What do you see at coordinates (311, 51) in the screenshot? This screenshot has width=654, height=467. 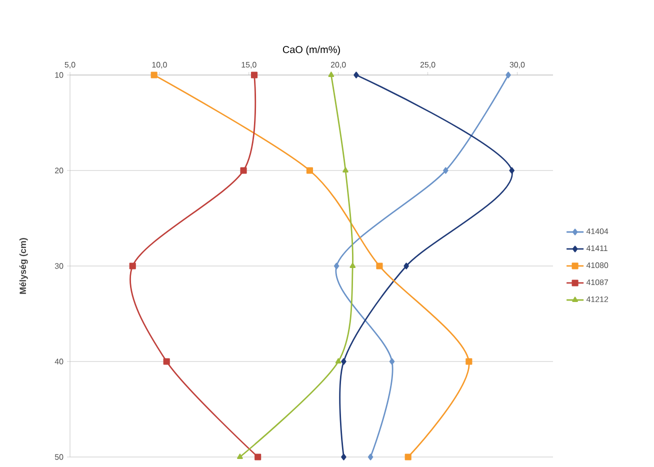 I see `x-axis-title: CaO (m/m%)` at bounding box center [311, 51].